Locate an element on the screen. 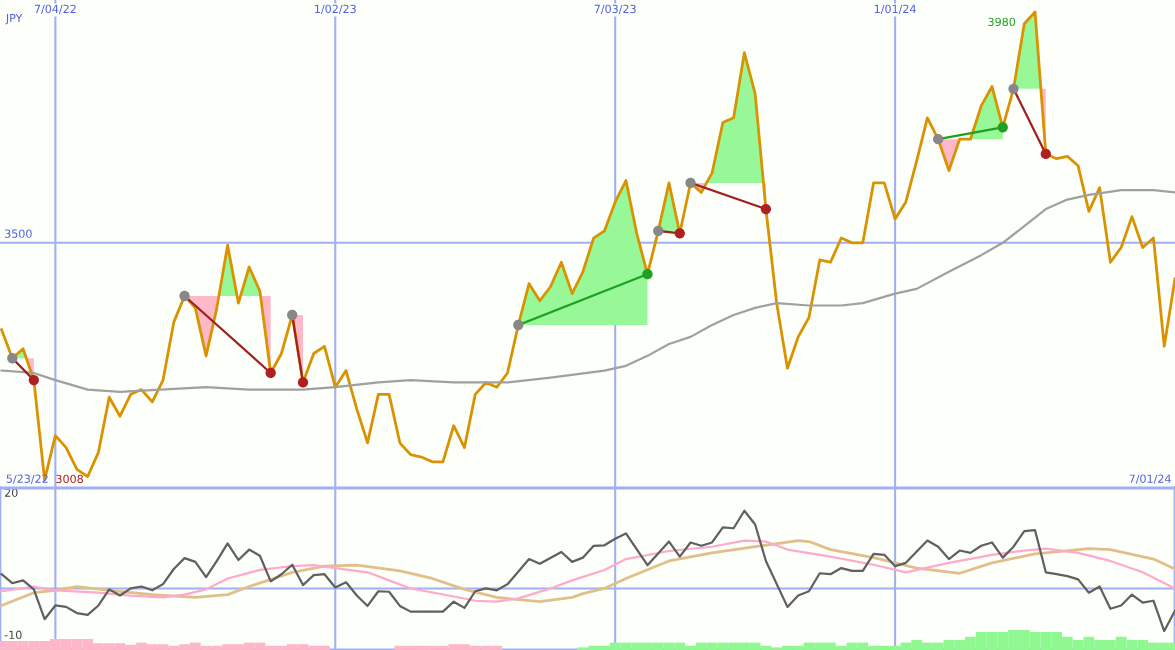  annotation: 3980 is located at coordinates (1002, 22).